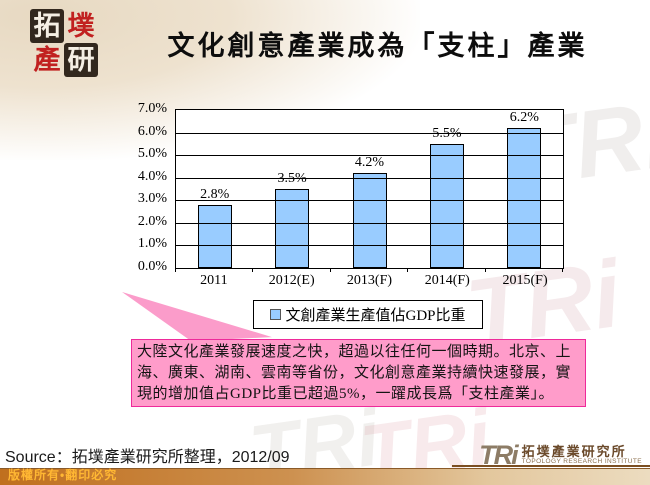  I want to click on seal-char: 產, so click(47, 59).